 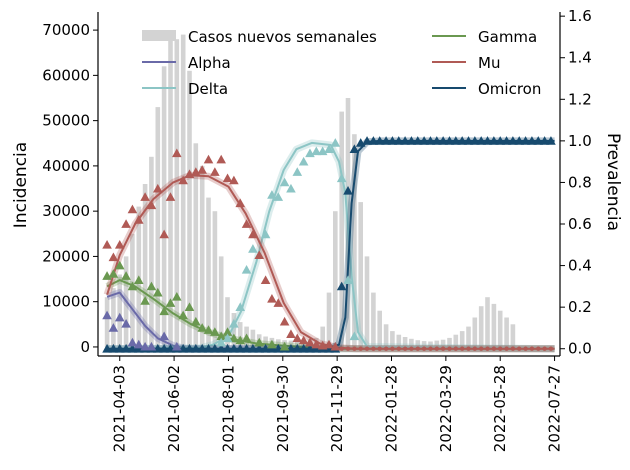 I want to click on y-tick-left-label: 0, so click(x=85, y=347).